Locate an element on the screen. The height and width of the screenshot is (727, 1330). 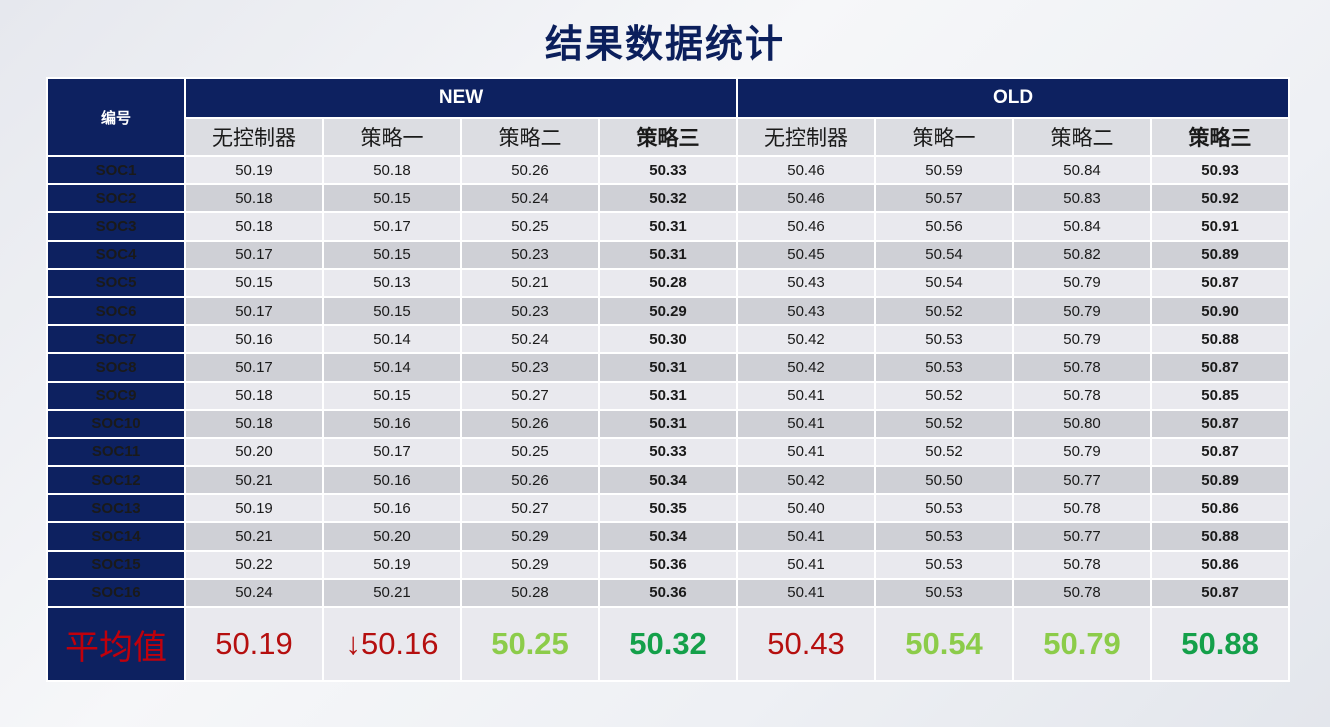
value-cell-old-3: 50.91 is located at coordinates (1220, 226).